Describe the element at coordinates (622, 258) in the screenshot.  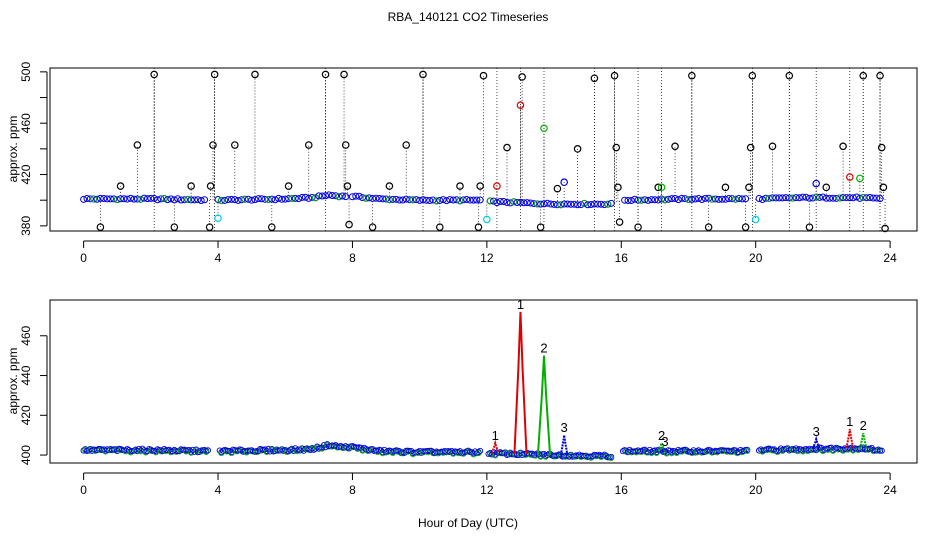
I see `x-tick-label: 16` at that location.